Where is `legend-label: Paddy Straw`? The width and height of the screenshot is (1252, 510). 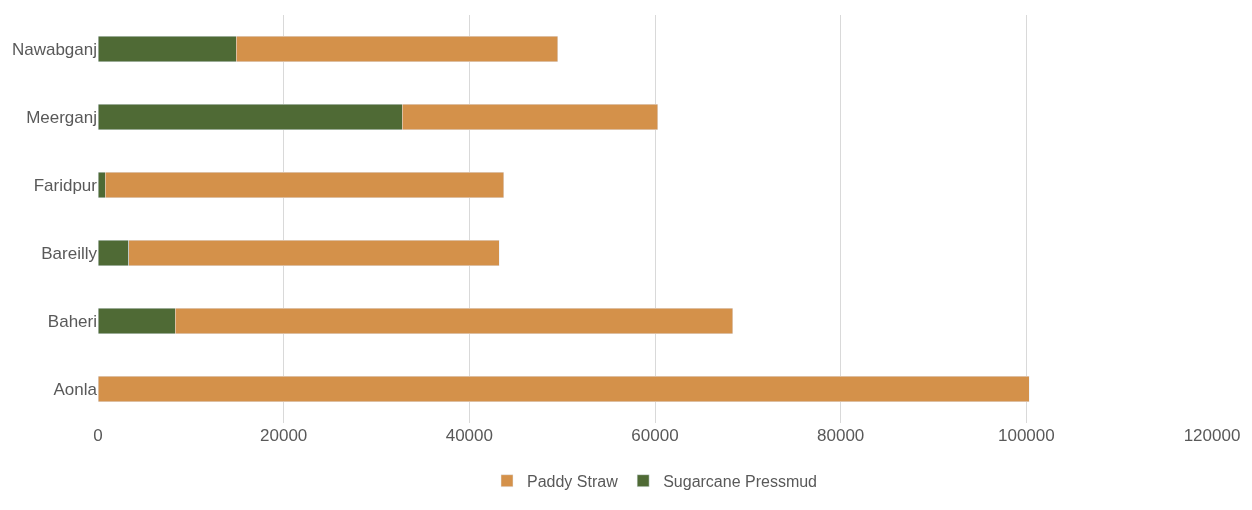 legend-label: Paddy Straw is located at coordinates (573, 481).